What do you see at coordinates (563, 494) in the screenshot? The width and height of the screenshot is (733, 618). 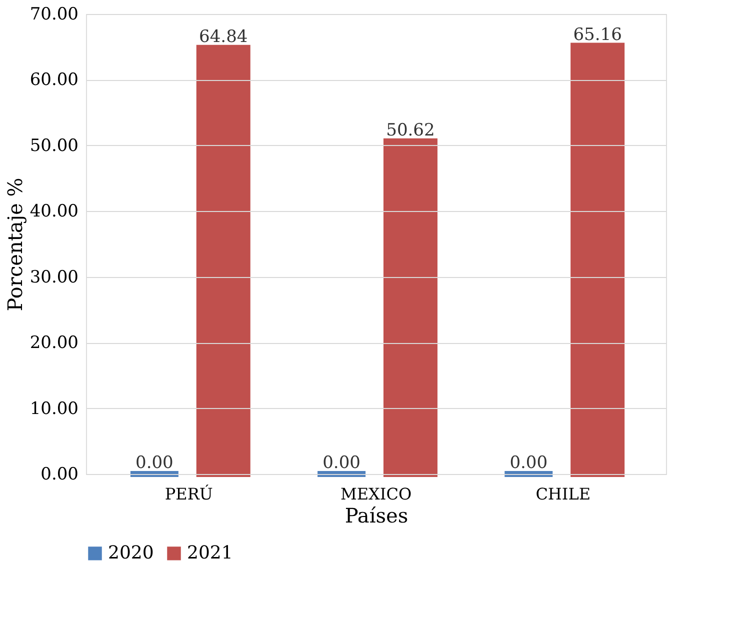 I see `x-tick-label: CHILE` at bounding box center [563, 494].